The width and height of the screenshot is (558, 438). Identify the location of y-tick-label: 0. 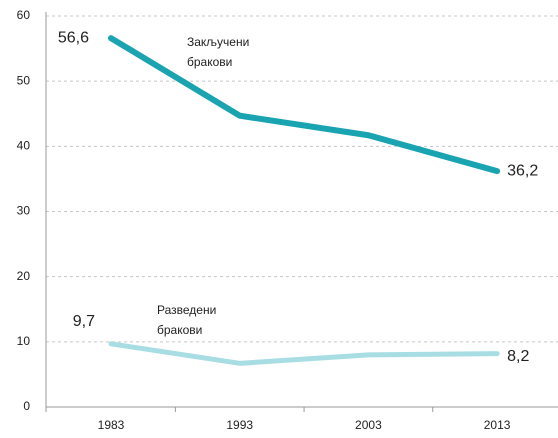
(26, 406).